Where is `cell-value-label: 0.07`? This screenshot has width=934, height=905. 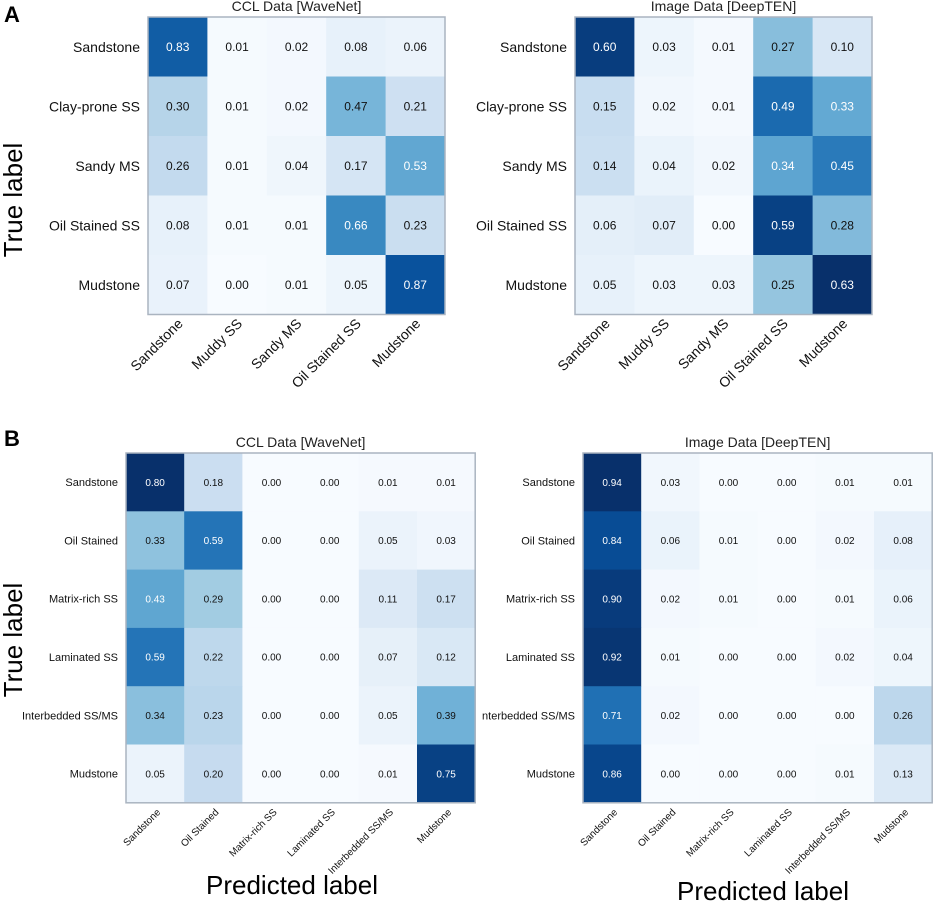
cell-value-label: 0.07 is located at coordinates (664, 226).